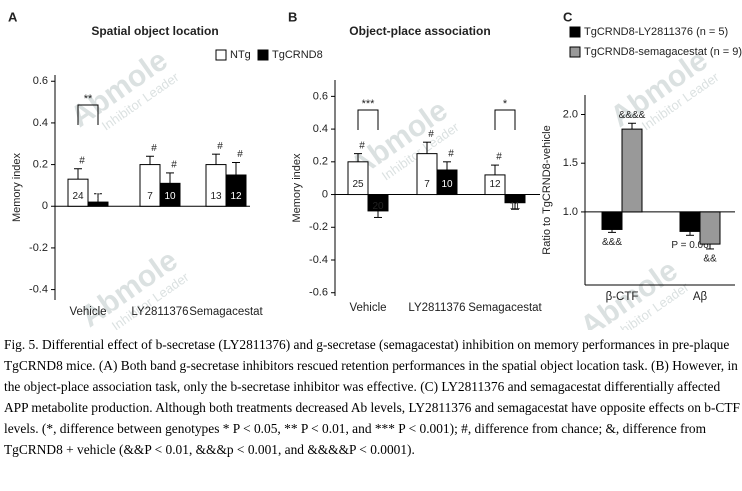 The image size is (742, 491). What do you see at coordinates (78, 196) in the screenshot?
I see `n-label: 24` at bounding box center [78, 196].